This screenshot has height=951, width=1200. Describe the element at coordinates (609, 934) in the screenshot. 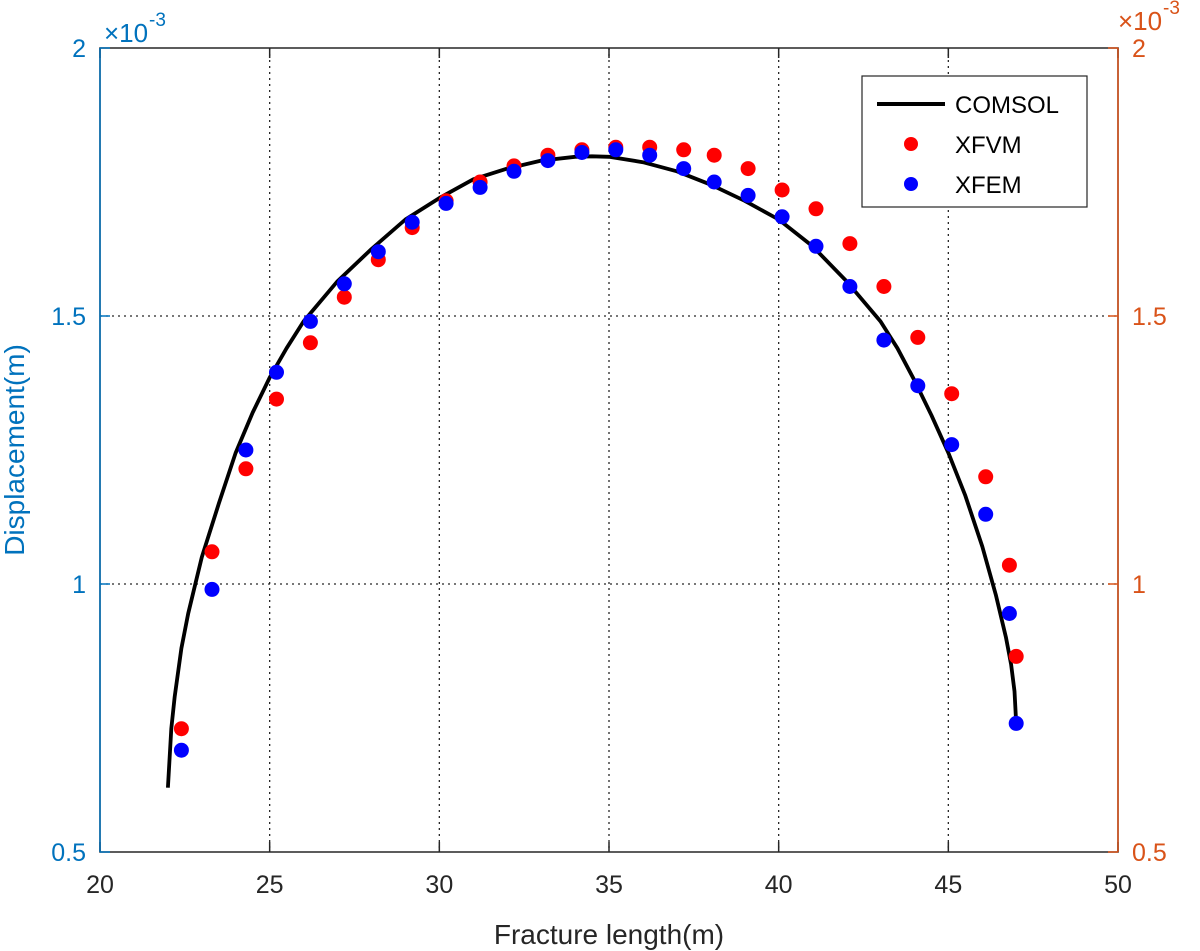

I see `x-axis-label: Fracture length(m)` at that location.